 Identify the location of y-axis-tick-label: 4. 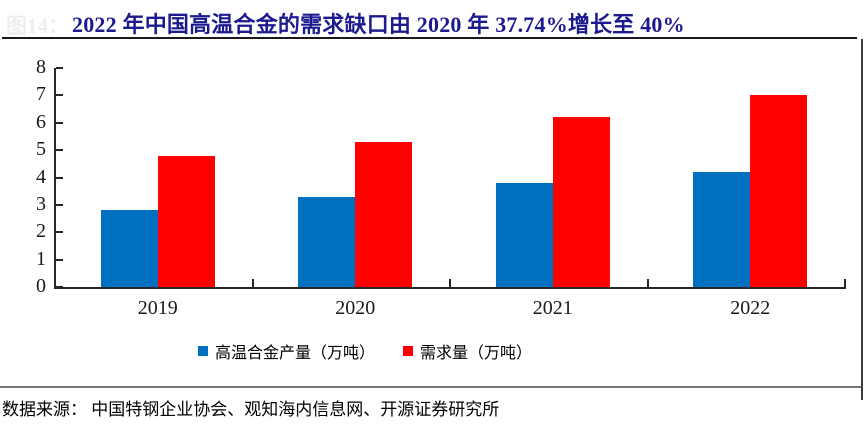
(41, 176).